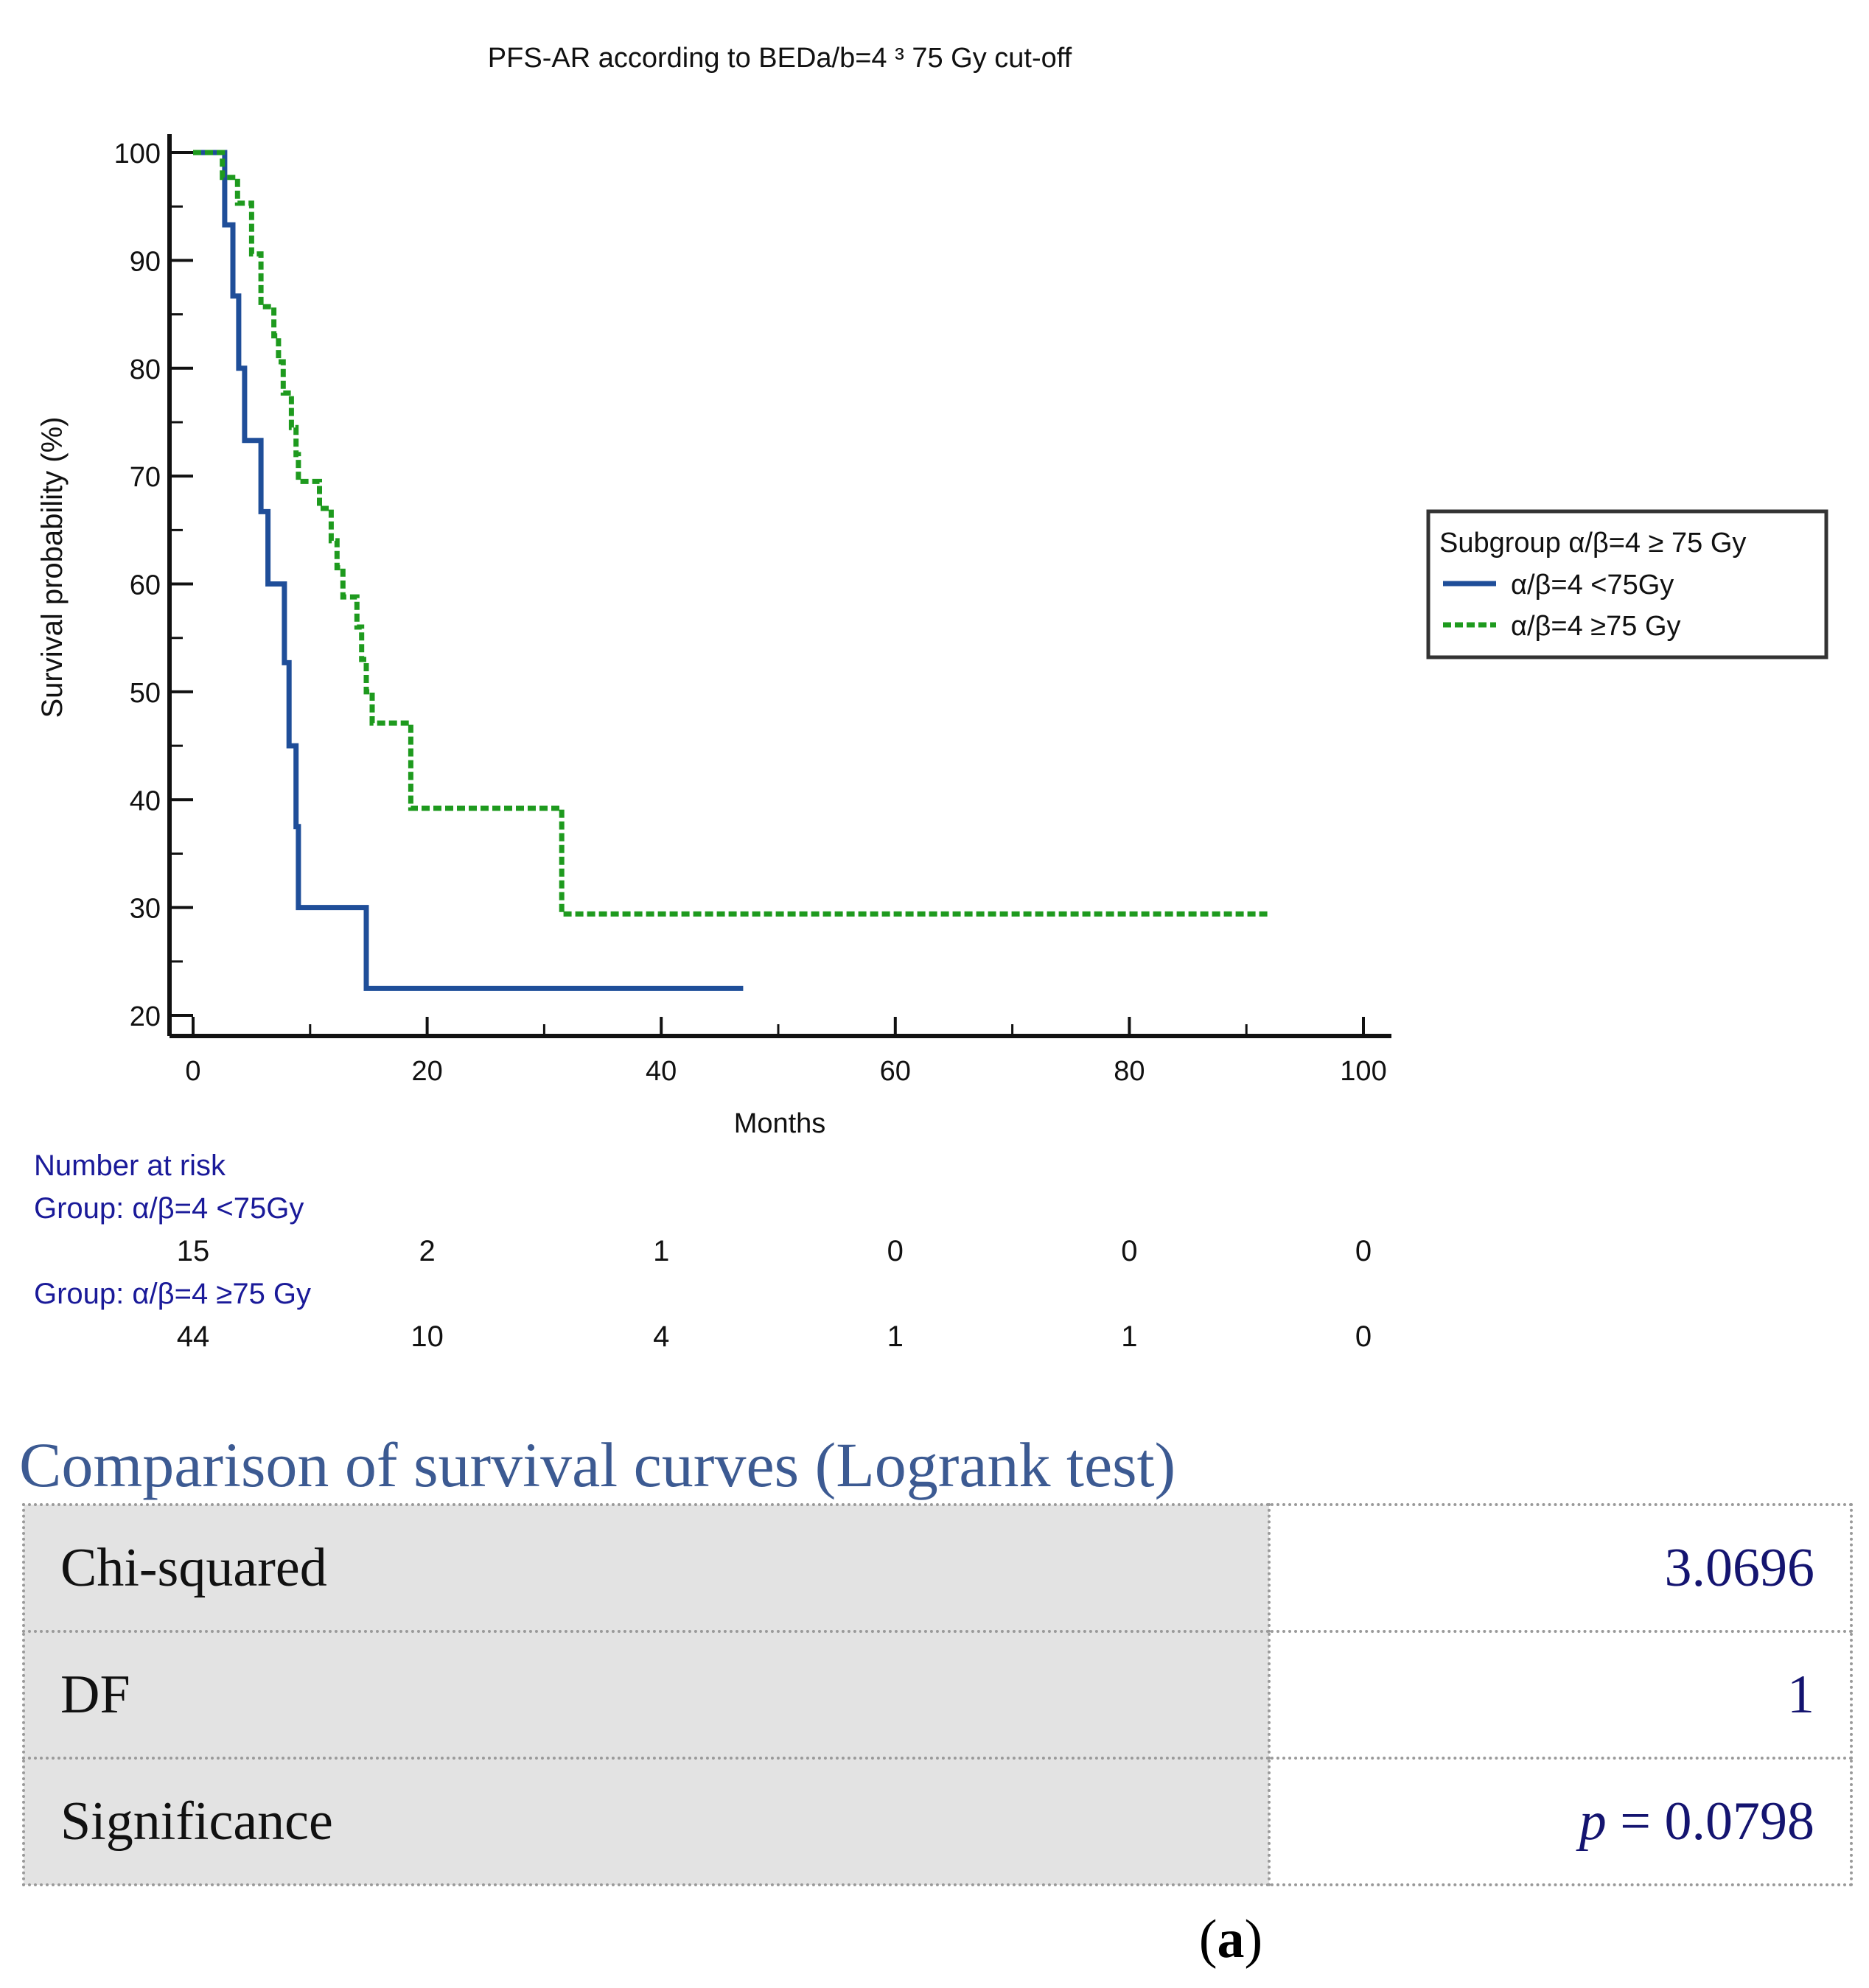 The height and width of the screenshot is (1988, 1869). Describe the element at coordinates (193, 1336) in the screenshot. I see `risk-count: 44` at that location.